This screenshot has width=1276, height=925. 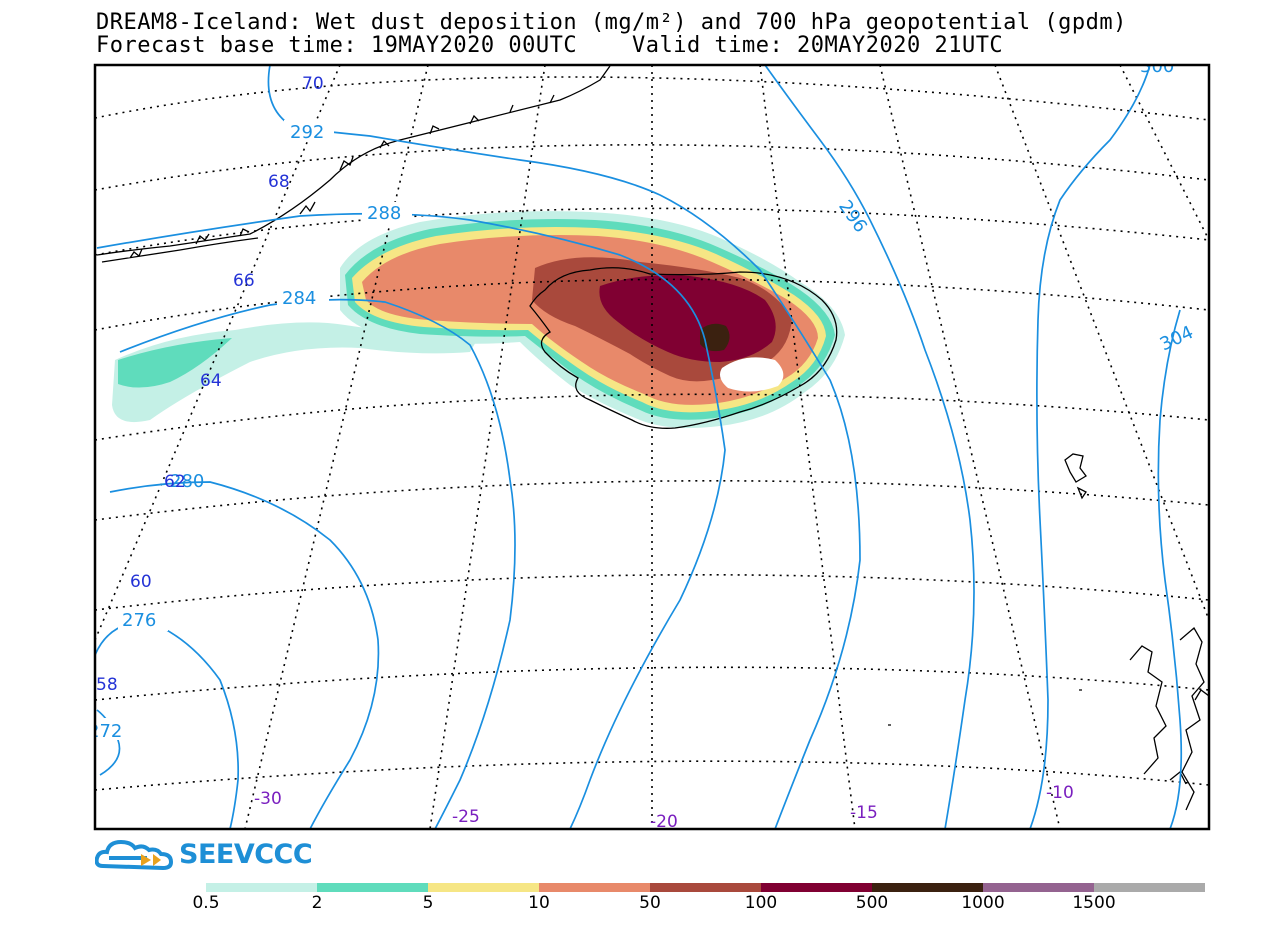 I want to click on lat-label-68: 68, so click(x=279, y=182).